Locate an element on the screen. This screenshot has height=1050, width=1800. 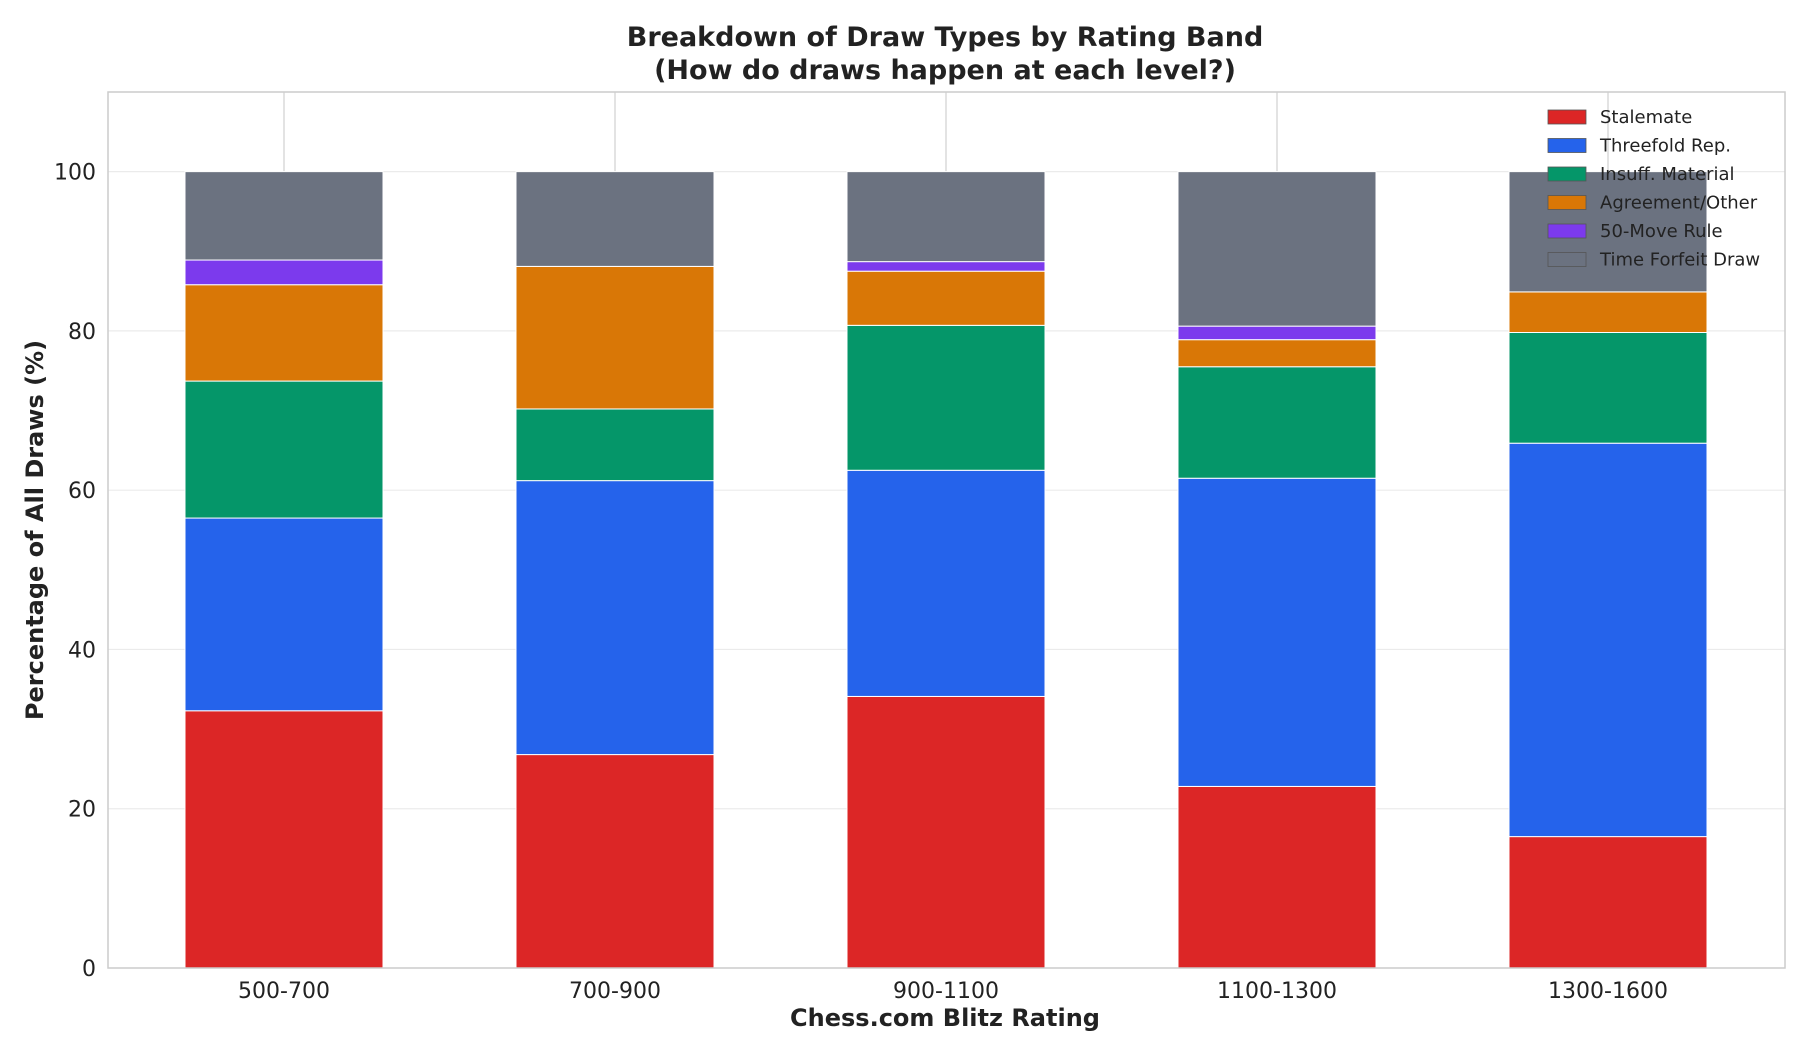
legend-label: Agreement/Other is located at coordinates (1679, 203).